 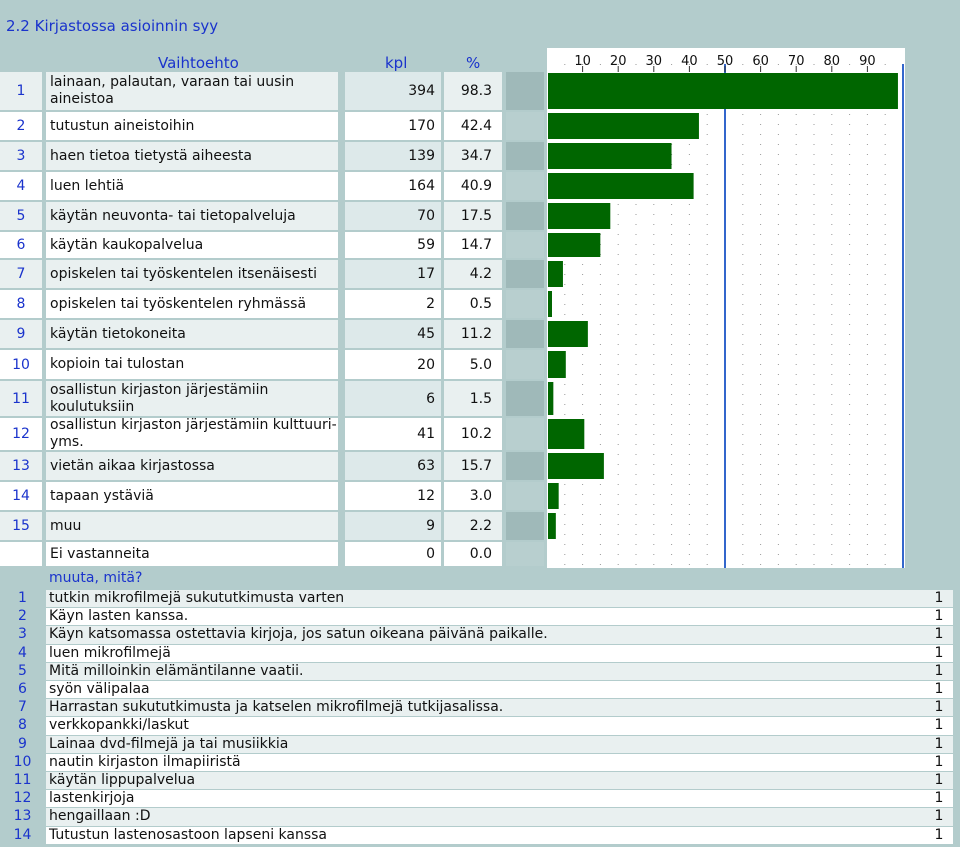 I want to click on row-pct: 11.2, so click(x=473, y=334).